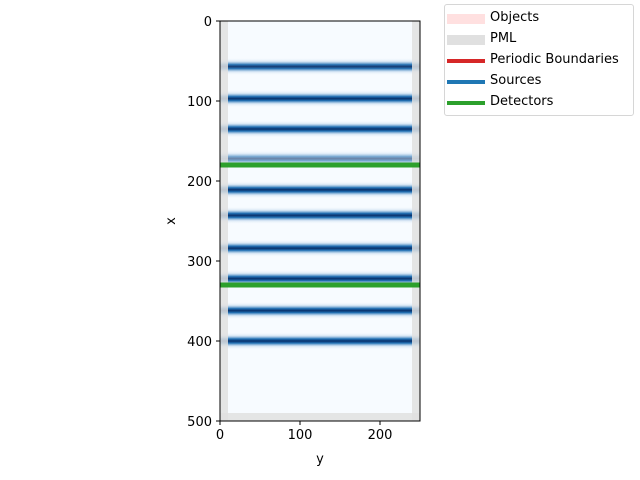 This screenshot has height=480, width=640. What do you see at coordinates (199, 342) in the screenshot?
I see `y-tick-label: 400` at bounding box center [199, 342].